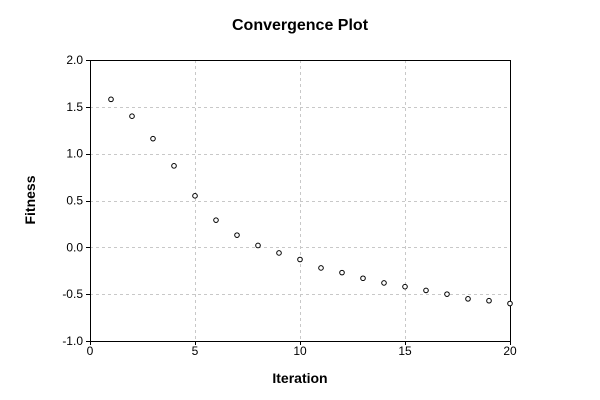 The width and height of the screenshot is (600, 400). I want to click on y-tick-label: 0.0, so click(74, 247).